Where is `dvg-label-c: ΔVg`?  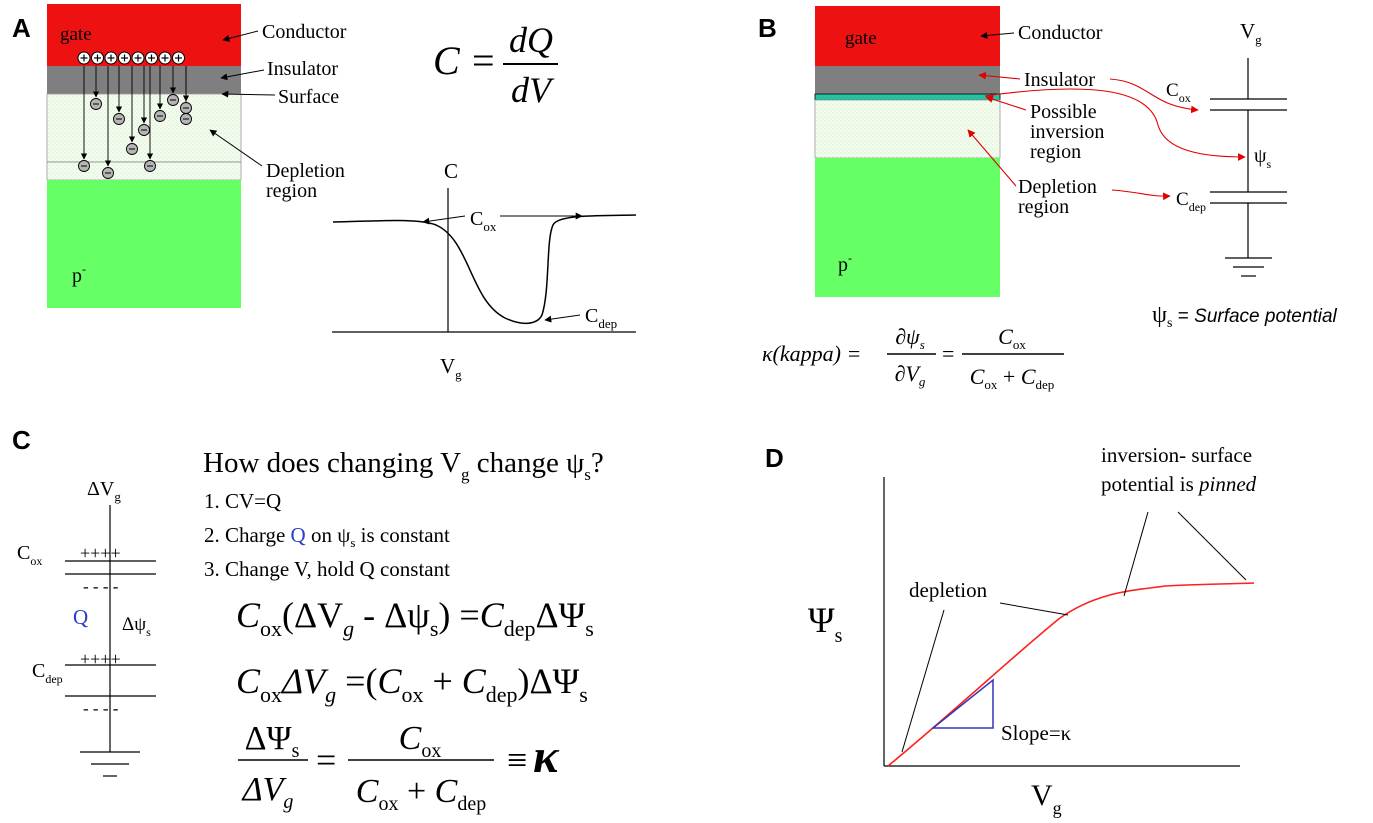
dvg-label-c: ΔVg is located at coordinates (104, 491).